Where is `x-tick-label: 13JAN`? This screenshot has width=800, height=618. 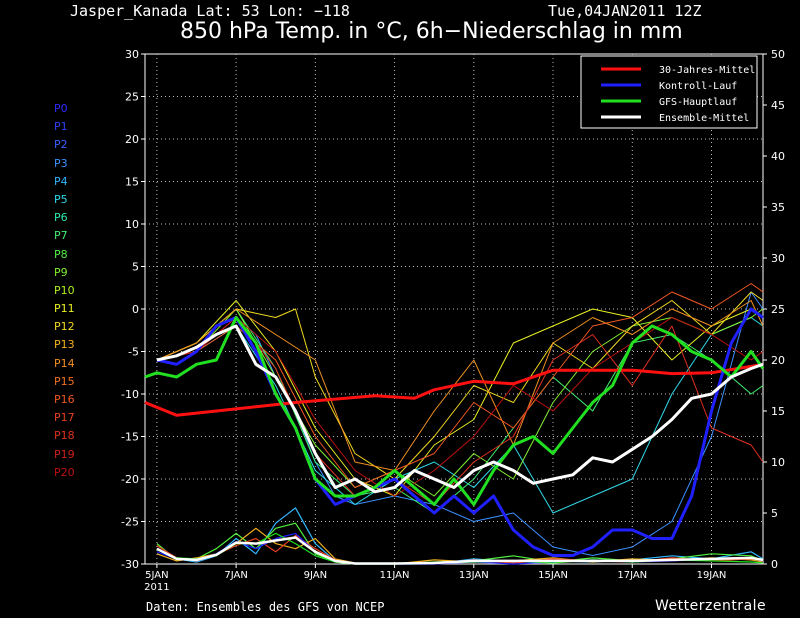 x-tick-label: 13JAN is located at coordinates (474, 575).